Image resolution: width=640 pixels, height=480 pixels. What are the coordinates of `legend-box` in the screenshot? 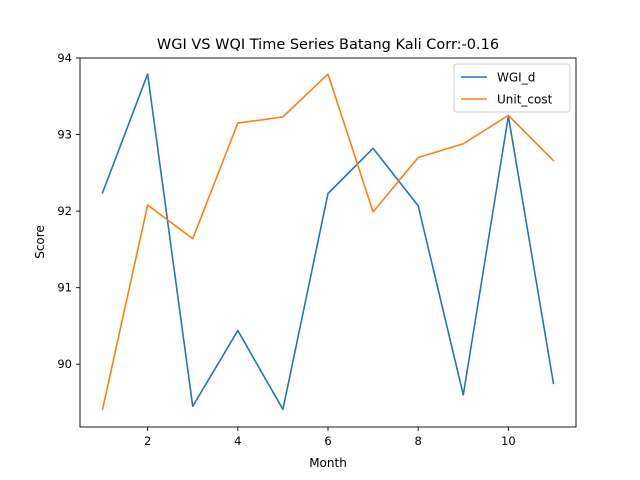 It's located at (512, 88).